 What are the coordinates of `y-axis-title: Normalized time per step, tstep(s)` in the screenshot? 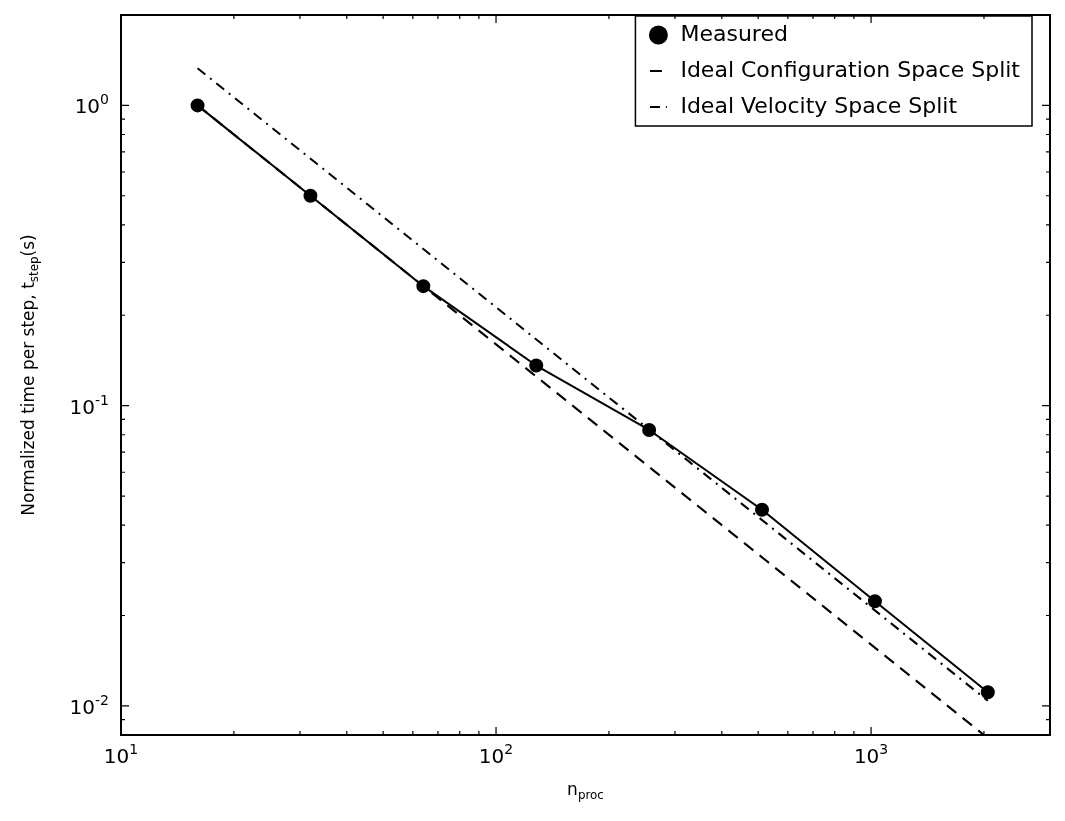 It's located at (30, 375).